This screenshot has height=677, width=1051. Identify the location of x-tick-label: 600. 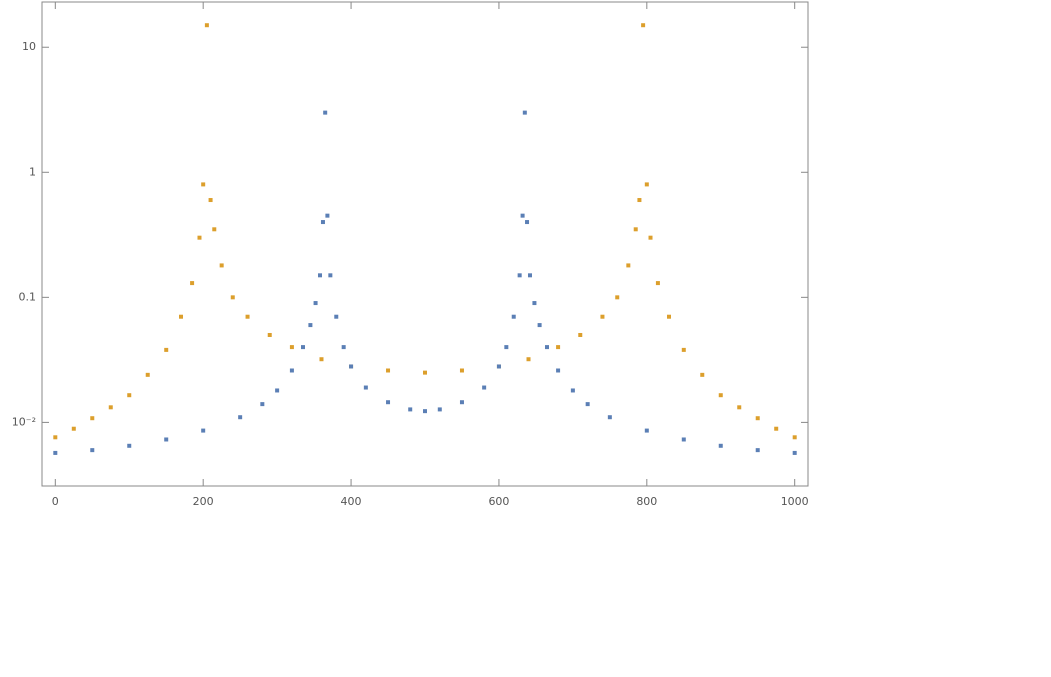
(498, 501).